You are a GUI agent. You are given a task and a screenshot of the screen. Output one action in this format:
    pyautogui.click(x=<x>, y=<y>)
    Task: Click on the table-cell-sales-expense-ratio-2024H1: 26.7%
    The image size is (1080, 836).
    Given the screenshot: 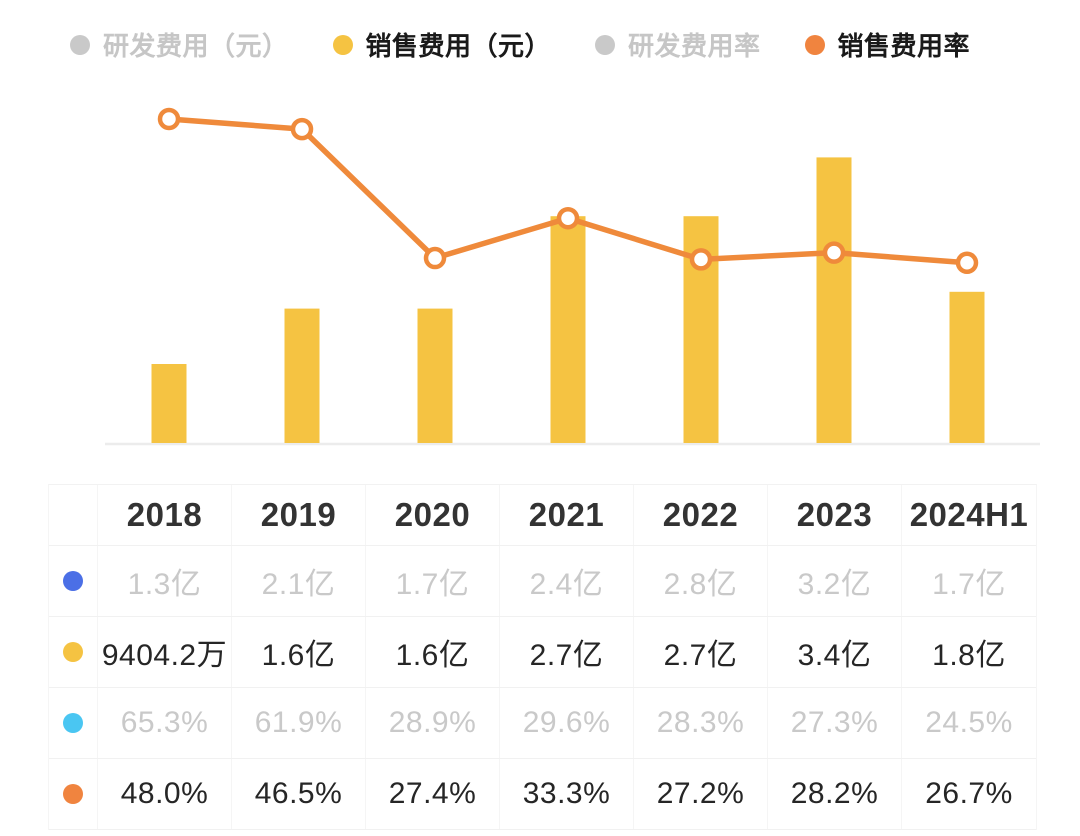 What is the action you would take?
    pyautogui.click(x=969, y=793)
    